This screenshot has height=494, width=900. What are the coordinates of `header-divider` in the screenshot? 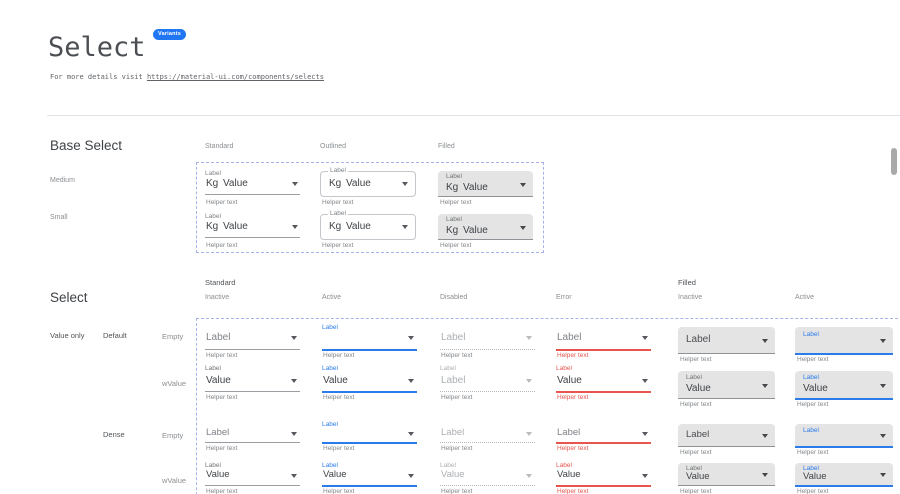 It's located at (473, 115).